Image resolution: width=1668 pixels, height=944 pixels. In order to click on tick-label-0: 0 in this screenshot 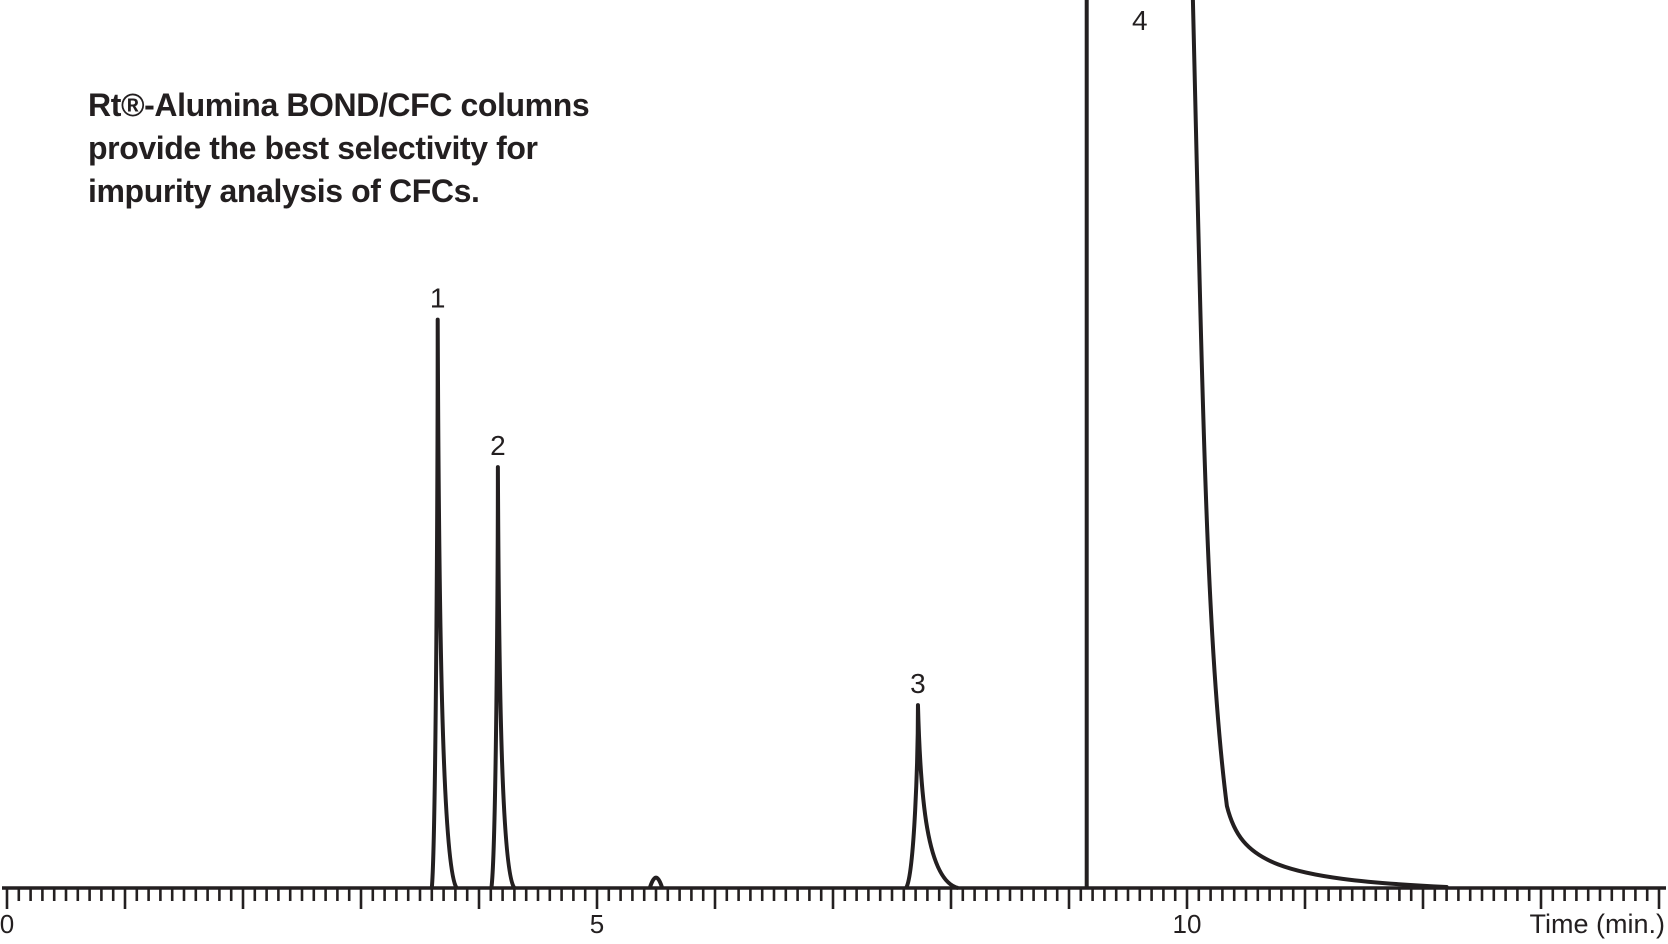, I will do `click(7, 924)`.